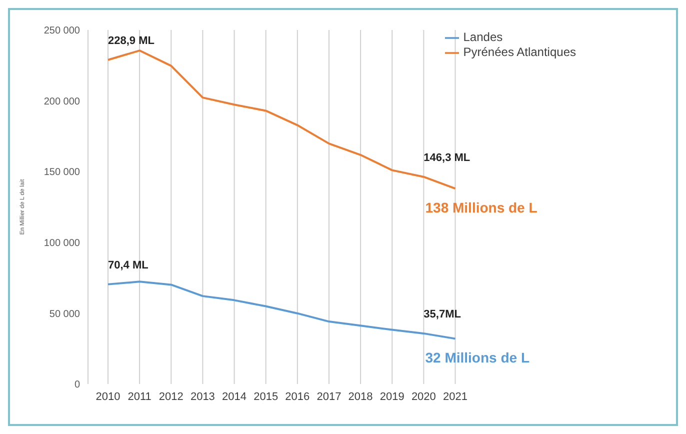  Describe the element at coordinates (171, 396) in the screenshot. I see `x-tick-label: 2012` at that location.